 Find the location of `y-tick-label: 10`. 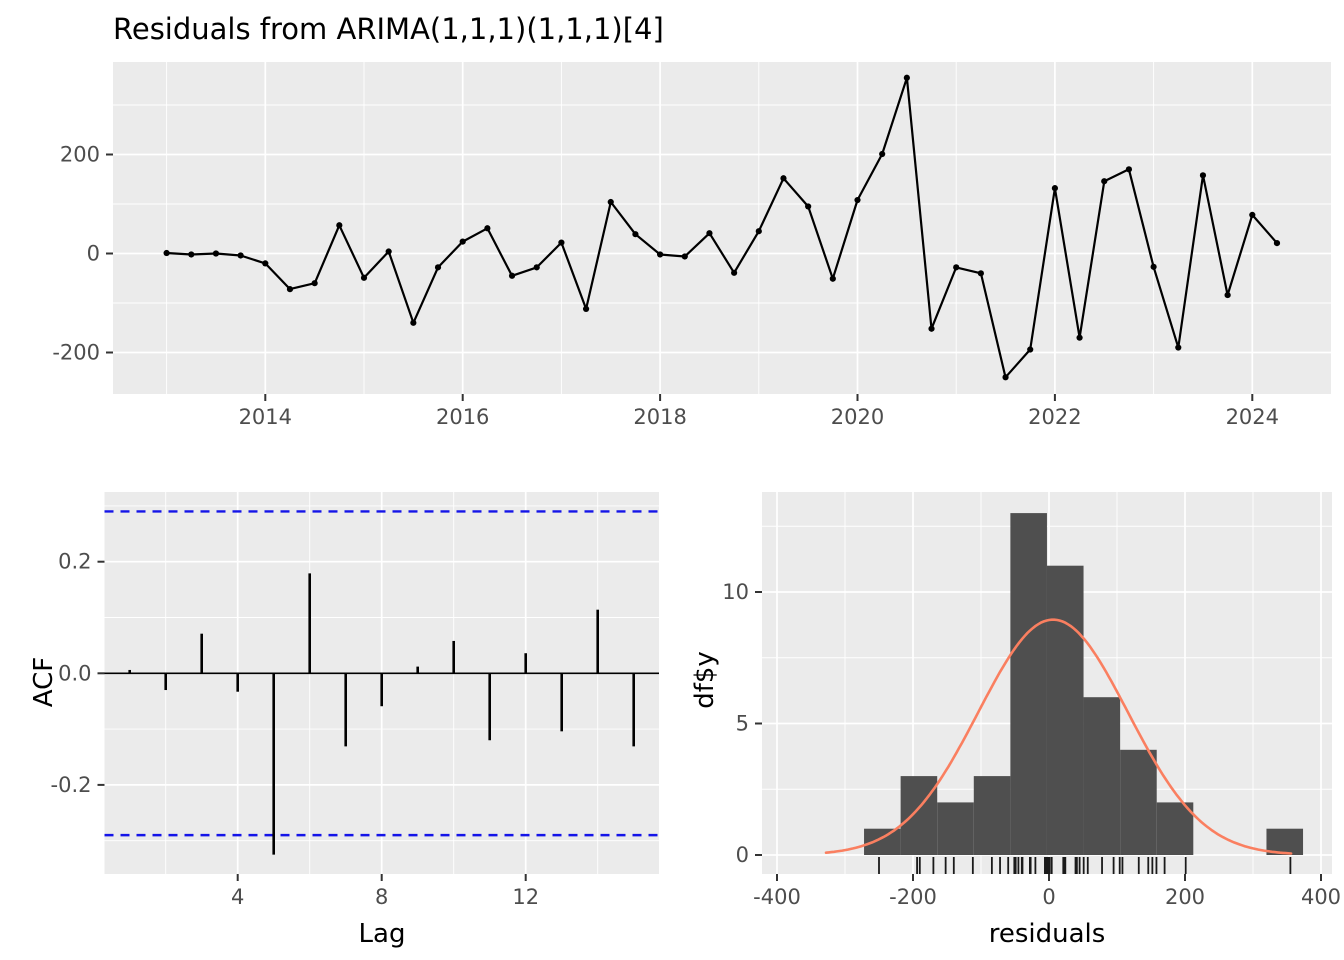

y-tick-label: 10 is located at coordinates (735, 592).